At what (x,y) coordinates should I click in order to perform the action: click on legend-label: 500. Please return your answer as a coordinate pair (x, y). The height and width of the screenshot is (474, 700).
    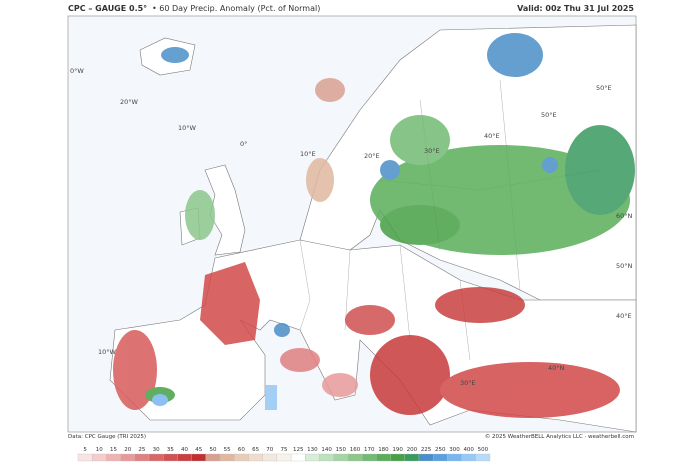
    Looking at the image, I should click on (483, 450).